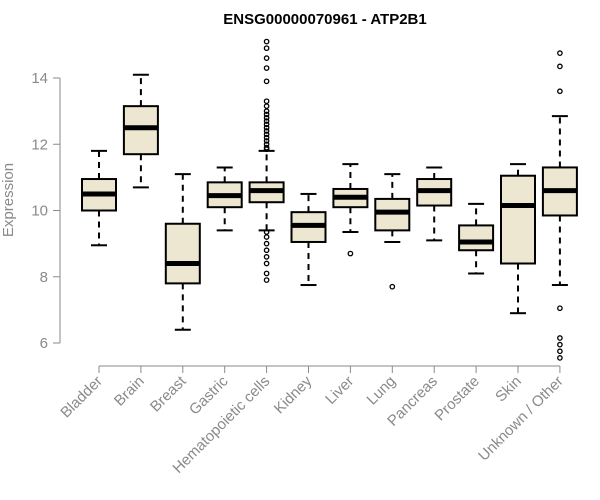 The width and height of the screenshot is (600, 500). I want to click on y-axis: 6 8 10 12 14, so click(46, 211).